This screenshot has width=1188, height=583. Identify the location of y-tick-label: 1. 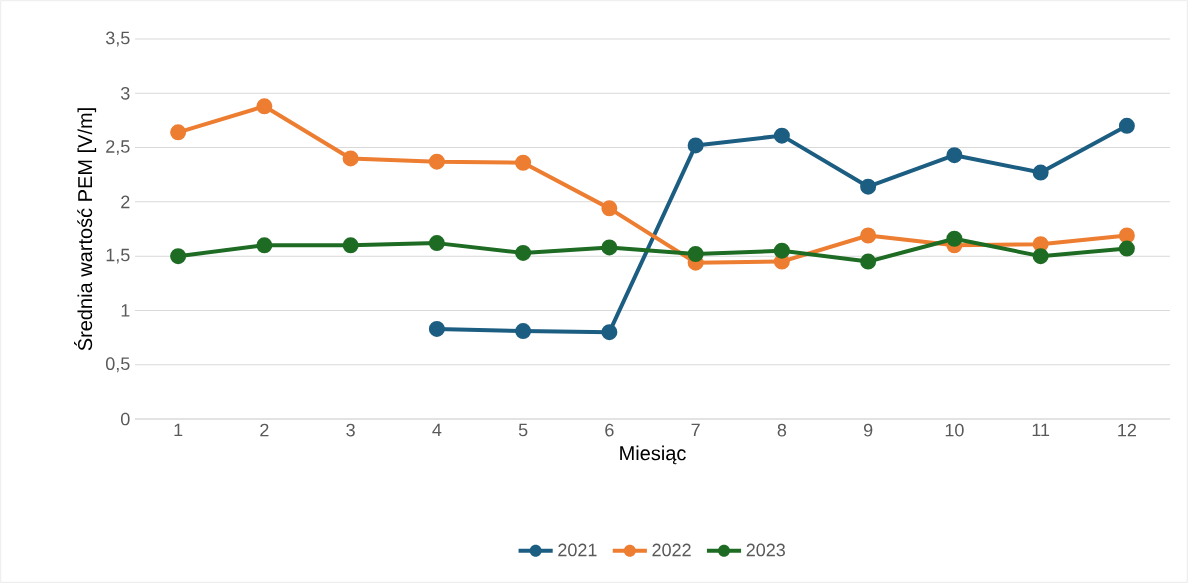
(125, 310).